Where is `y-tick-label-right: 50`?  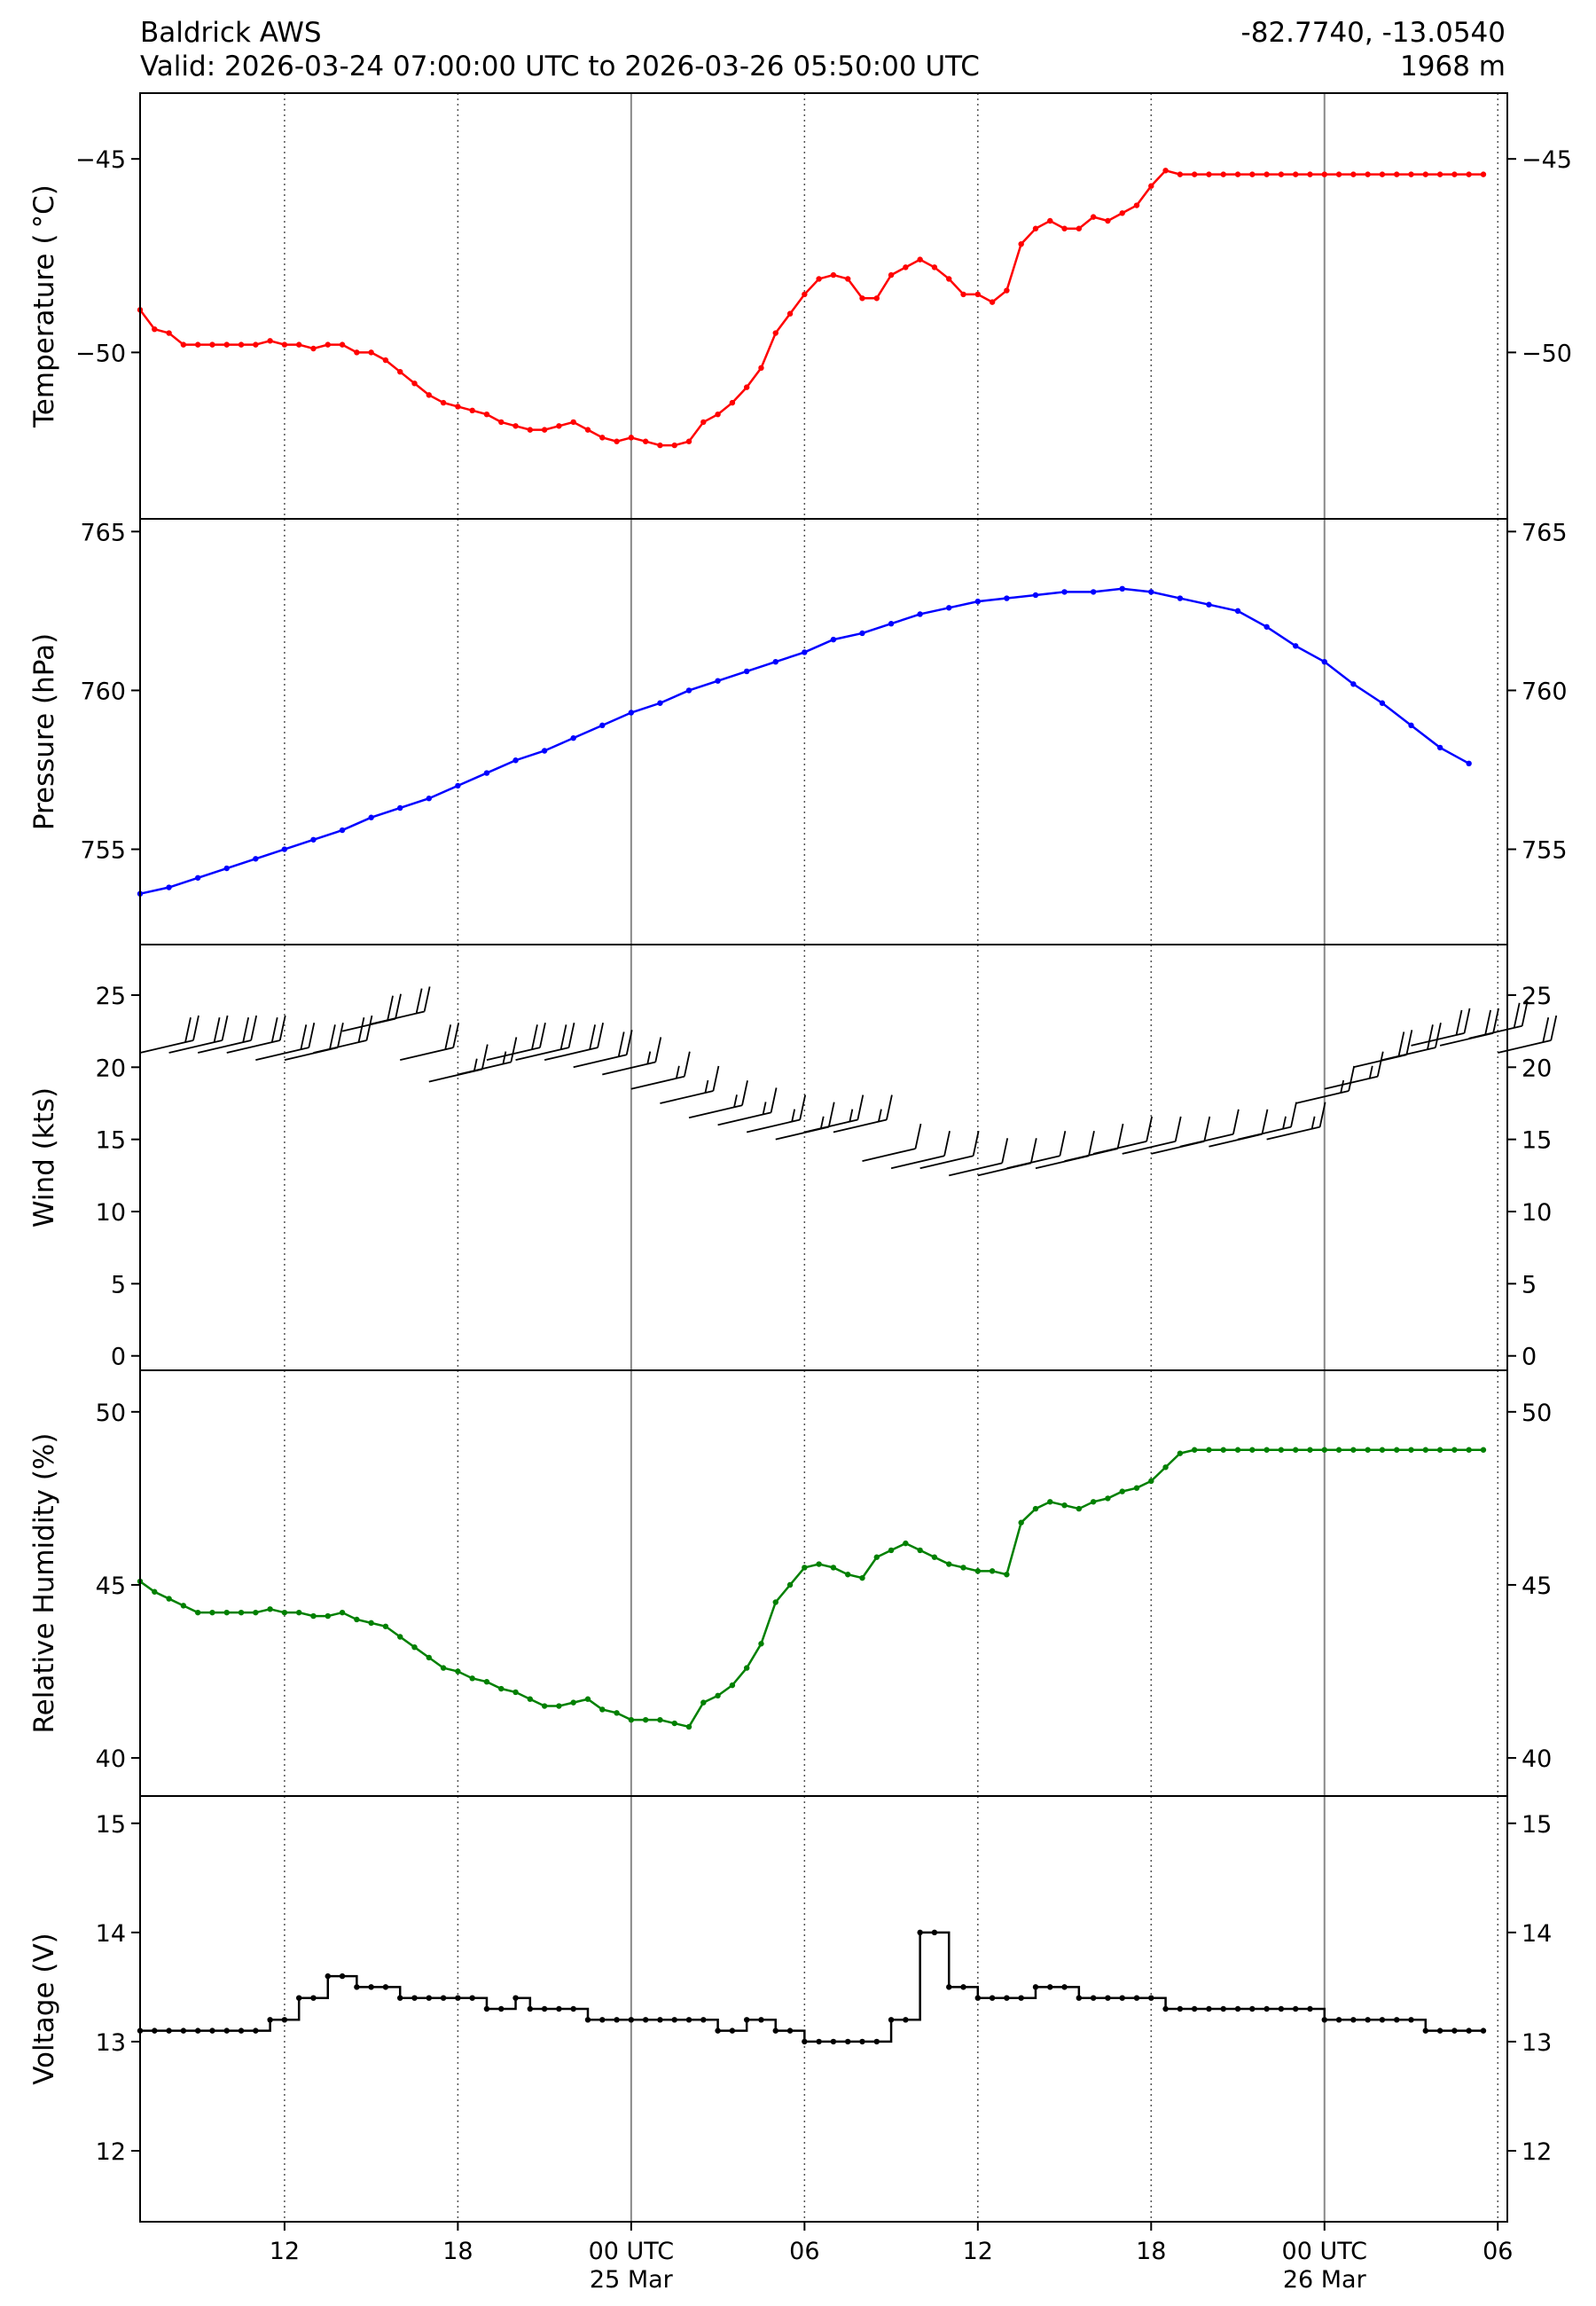
y-tick-label-right: 50 is located at coordinates (1537, 1413).